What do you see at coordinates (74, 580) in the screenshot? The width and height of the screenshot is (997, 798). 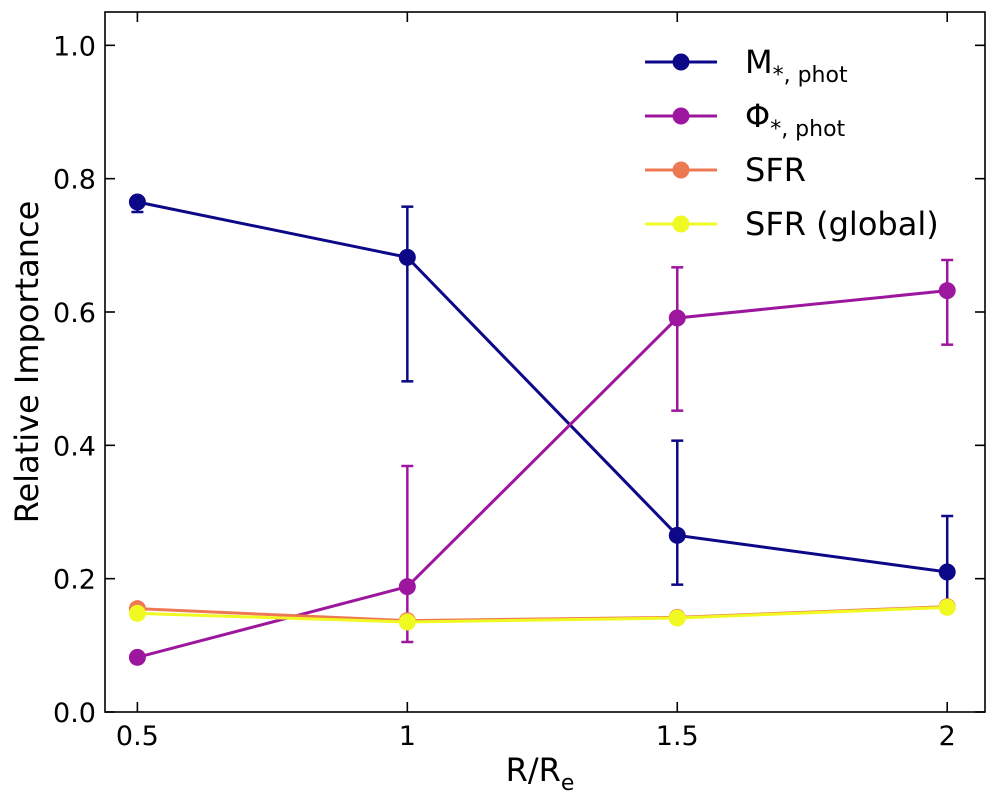 I see `y-tick-label: 0.2` at bounding box center [74, 580].